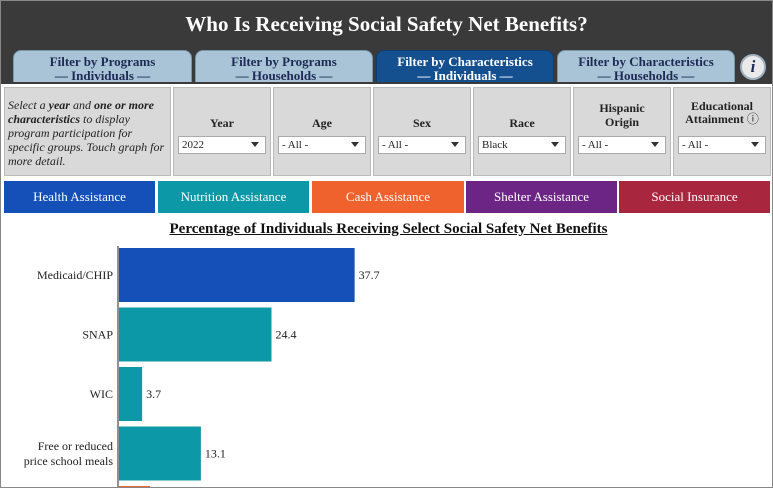 The image size is (773, 488). What do you see at coordinates (753, 67) in the screenshot?
I see `info-icon: i` at bounding box center [753, 67].